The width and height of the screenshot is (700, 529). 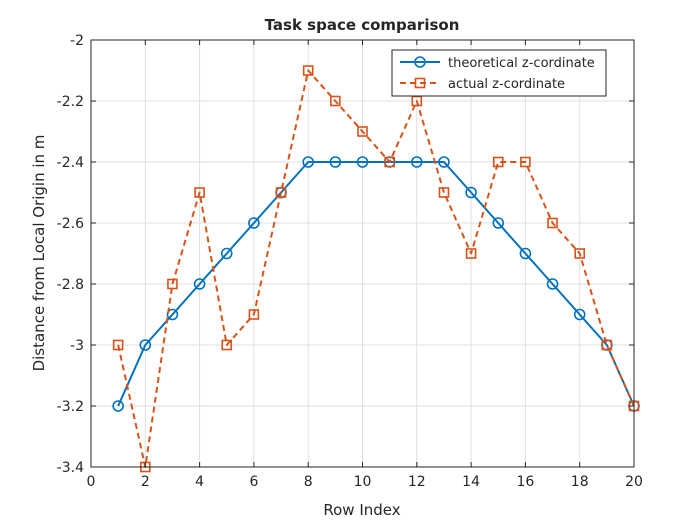 What do you see at coordinates (253, 482) in the screenshot?
I see `x-tick-label: 6` at bounding box center [253, 482].